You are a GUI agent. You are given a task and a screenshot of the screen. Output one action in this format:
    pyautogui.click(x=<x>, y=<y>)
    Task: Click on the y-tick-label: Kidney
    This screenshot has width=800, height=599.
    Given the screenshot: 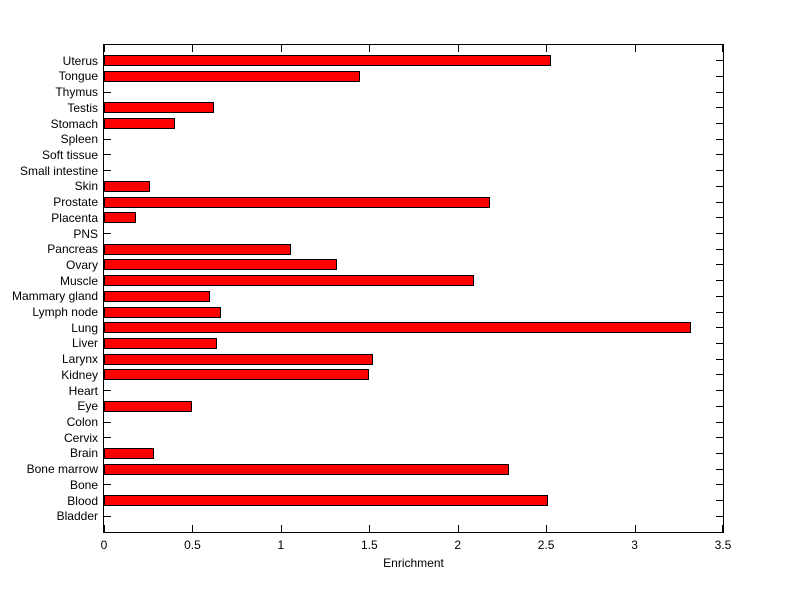 What is the action you would take?
    pyautogui.click(x=79, y=374)
    